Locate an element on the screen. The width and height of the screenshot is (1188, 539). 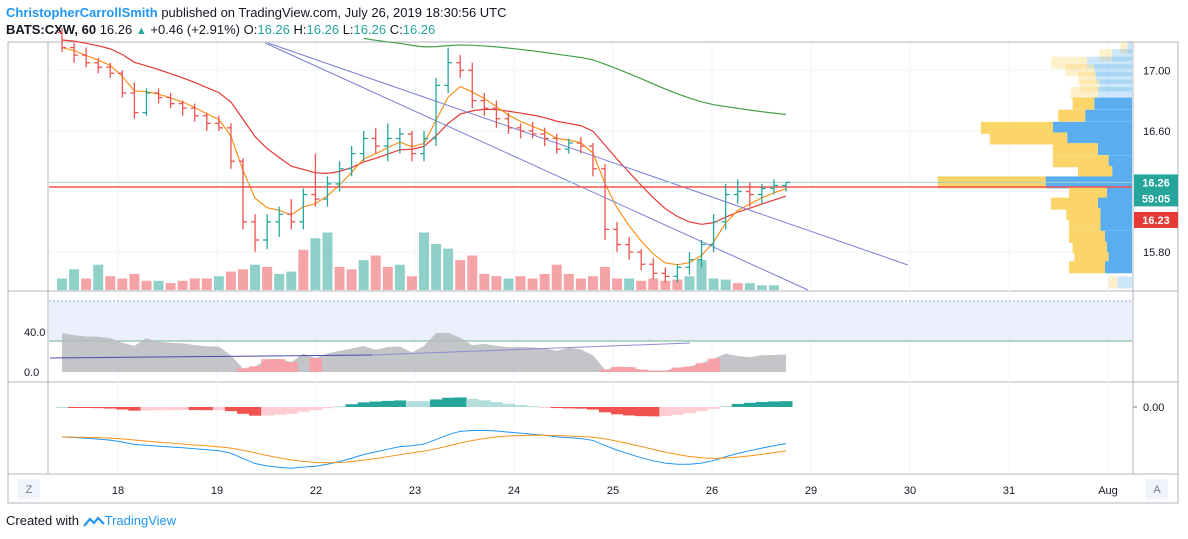
rsi-tick-label: 40.0 is located at coordinates (34, 333).